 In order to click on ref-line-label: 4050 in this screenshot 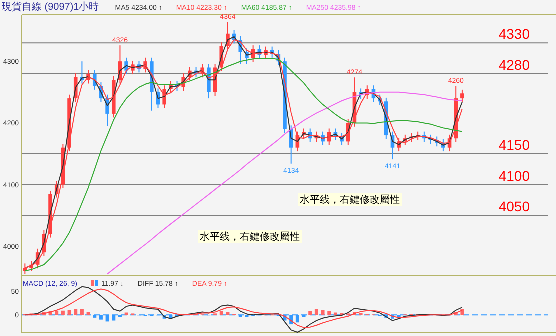, I will do `click(514, 206)`.